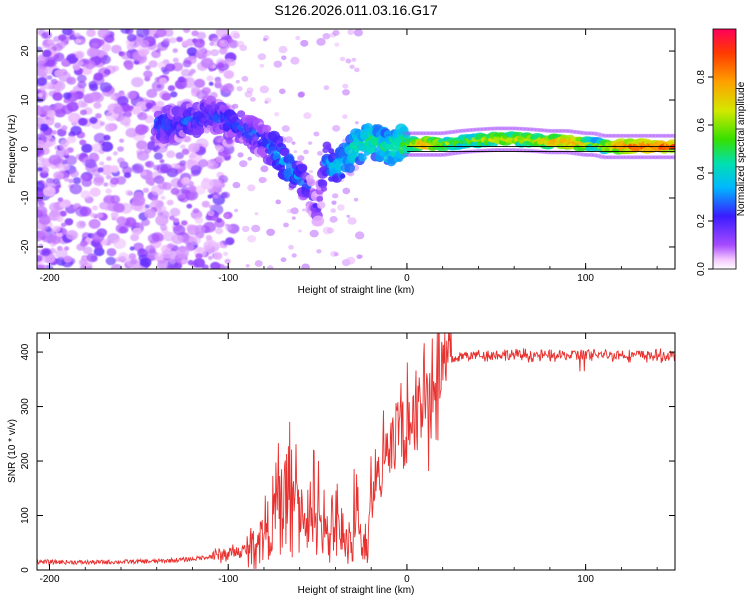 The height and width of the screenshot is (600, 750). I want to click on figure-title: S126.2026.011.03.16.G17, so click(355, 10).